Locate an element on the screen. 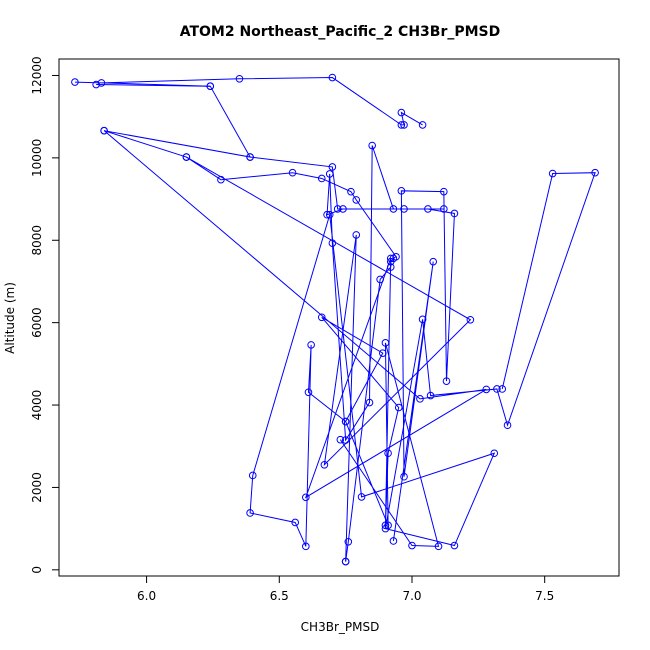 This screenshot has height=650, width=650. y-tick-label: 10000 is located at coordinates (37, 158).